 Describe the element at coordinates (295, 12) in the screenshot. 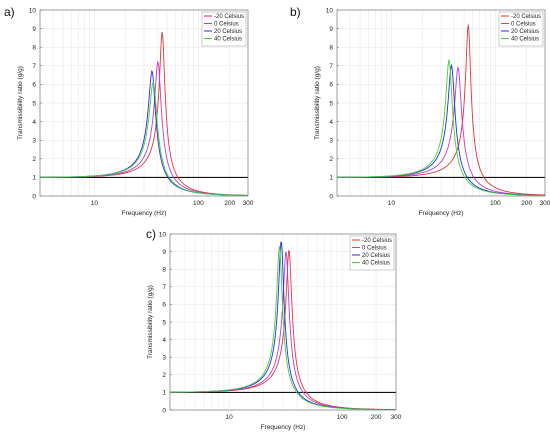

I see `panel-label: b)` at that location.